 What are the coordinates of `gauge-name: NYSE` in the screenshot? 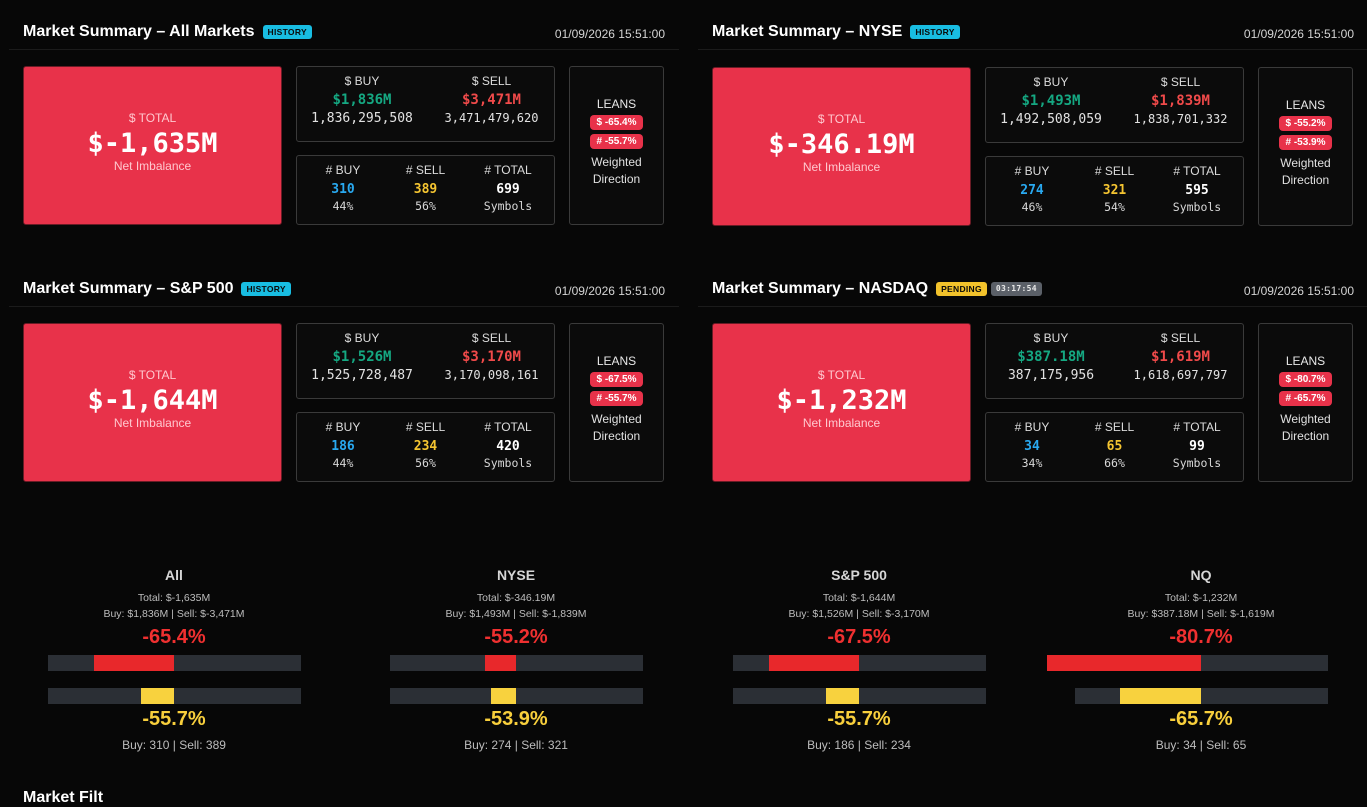 It's located at (516, 575).